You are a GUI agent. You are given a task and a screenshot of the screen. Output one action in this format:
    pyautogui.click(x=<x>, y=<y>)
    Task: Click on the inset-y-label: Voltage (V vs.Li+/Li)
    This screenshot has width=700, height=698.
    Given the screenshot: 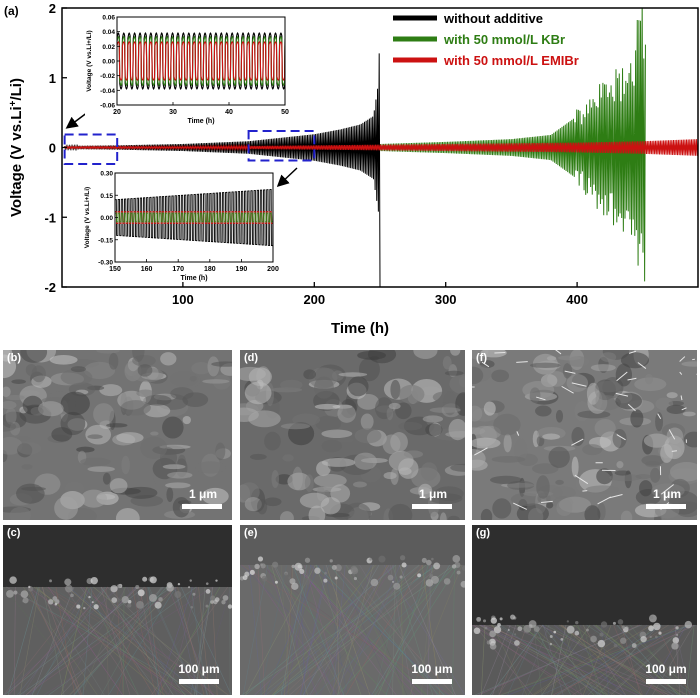 What is the action you would take?
    pyautogui.click(x=89, y=60)
    